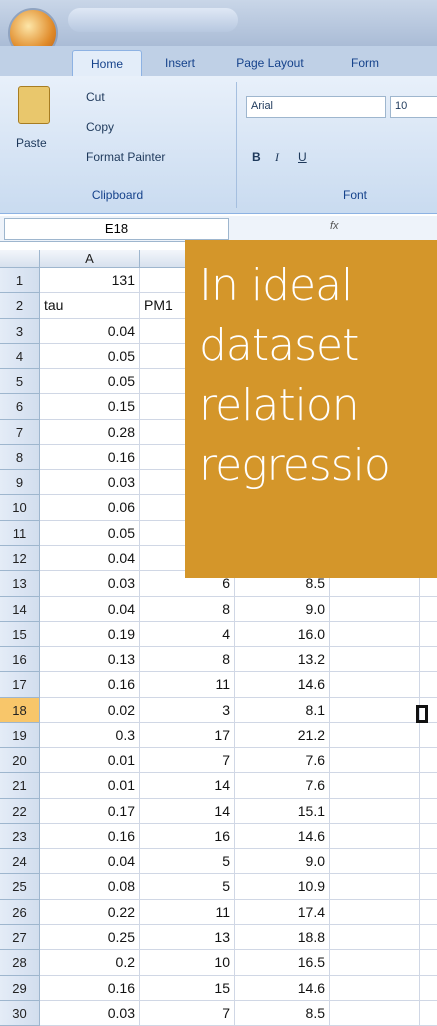  What do you see at coordinates (20, 331) in the screenshot?
I see `row-header: 3` at bounding box center [20, 331].